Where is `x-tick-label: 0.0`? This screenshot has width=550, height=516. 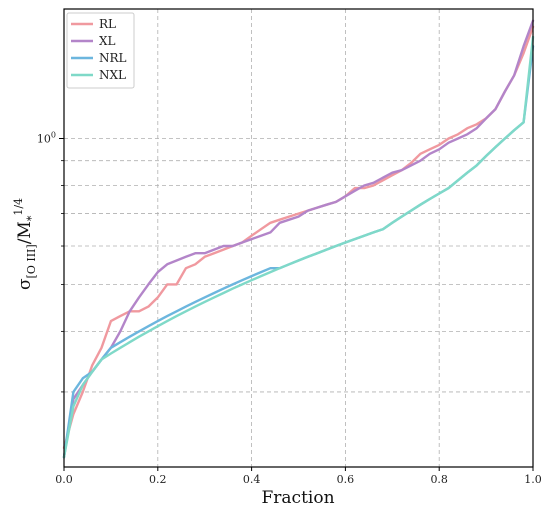 x-tick-label: 0.0 is located at coordinates (64, 479).